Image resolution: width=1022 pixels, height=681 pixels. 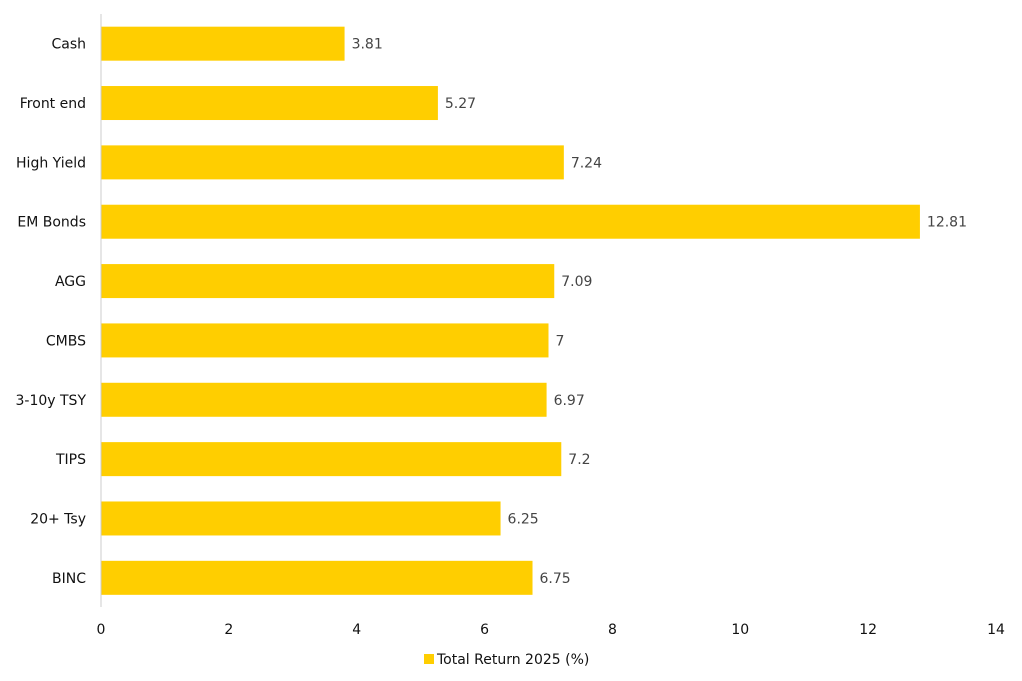 What do you see at coordinates (66, 341) in the screenshot?
I see `category-label: CMBS` at bounding box center [66, 341].